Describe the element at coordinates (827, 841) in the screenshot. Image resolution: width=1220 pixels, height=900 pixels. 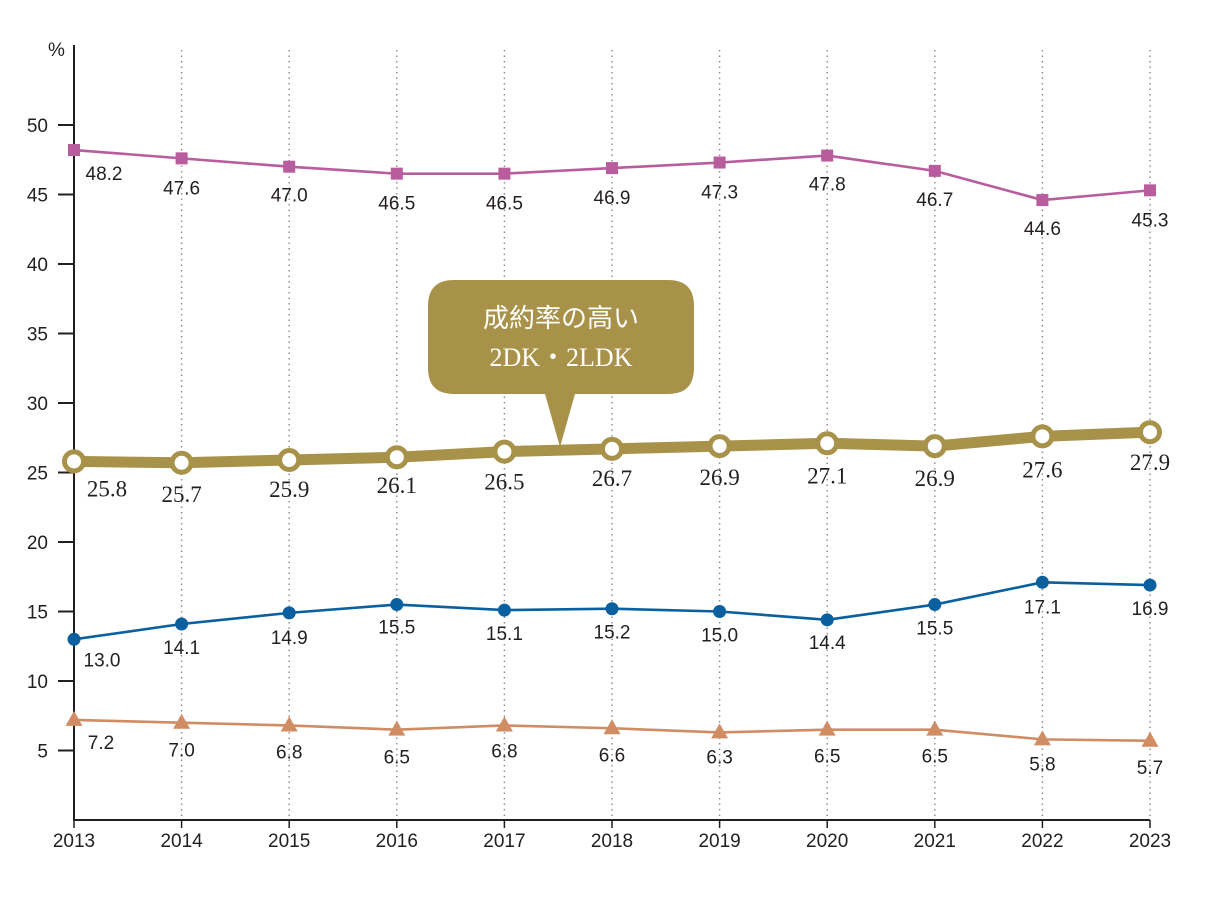
I see `x-tick-label: 2020` at that location.